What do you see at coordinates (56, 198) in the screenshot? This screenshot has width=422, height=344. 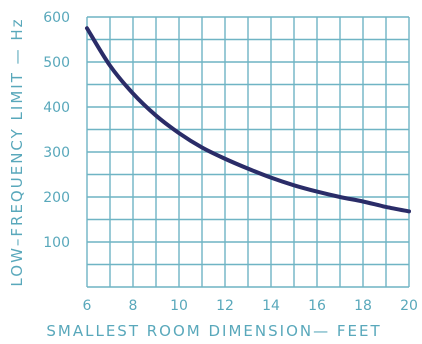 I see `y-tick-label: 200` at bounding box center [56, 198].